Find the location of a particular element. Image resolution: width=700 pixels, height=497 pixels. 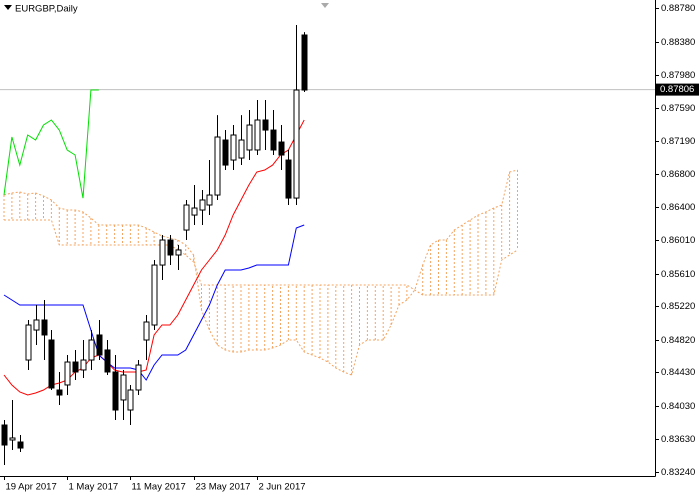

y-tick-label: 0.85220 is located at coordinates (678, 306).